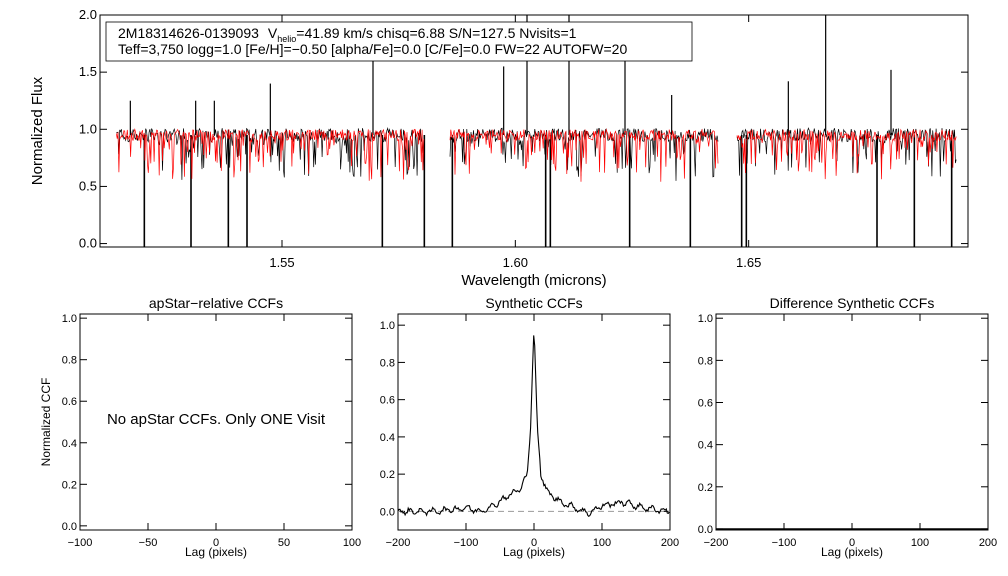 This screenshot has height=576, width=1008. I want to click on synthetic-y-tick-label: 0.2, so click(387, 475).